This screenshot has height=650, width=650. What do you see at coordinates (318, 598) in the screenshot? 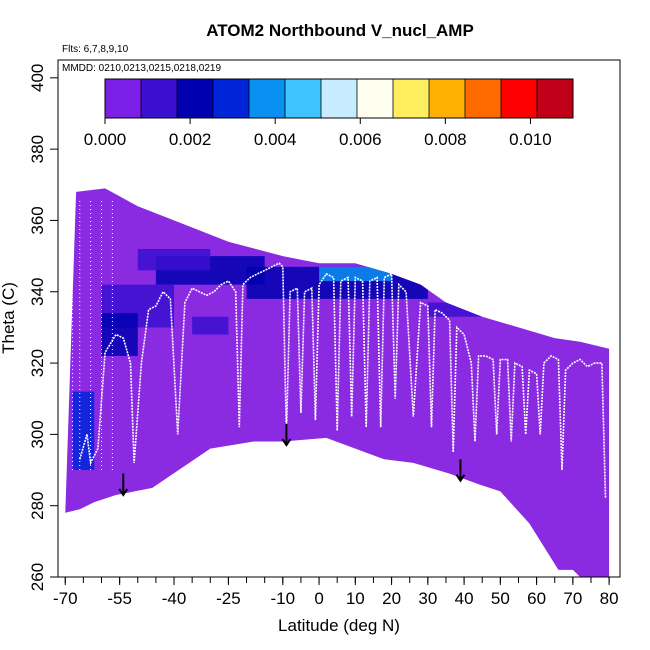
I see `x-tick-label: 0` at bounding box center [318, 598].